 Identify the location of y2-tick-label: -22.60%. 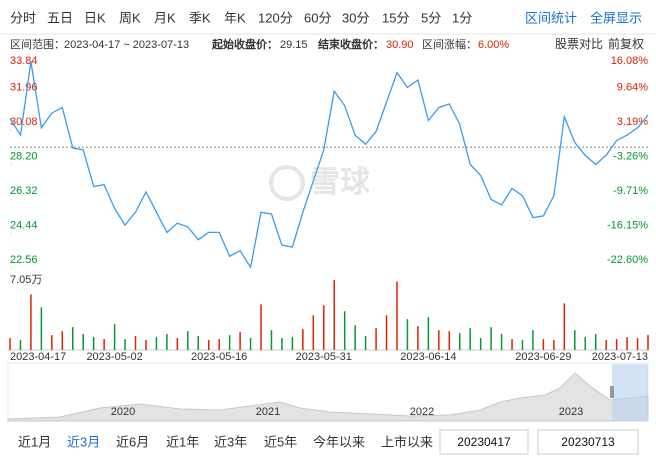
(627, 260).